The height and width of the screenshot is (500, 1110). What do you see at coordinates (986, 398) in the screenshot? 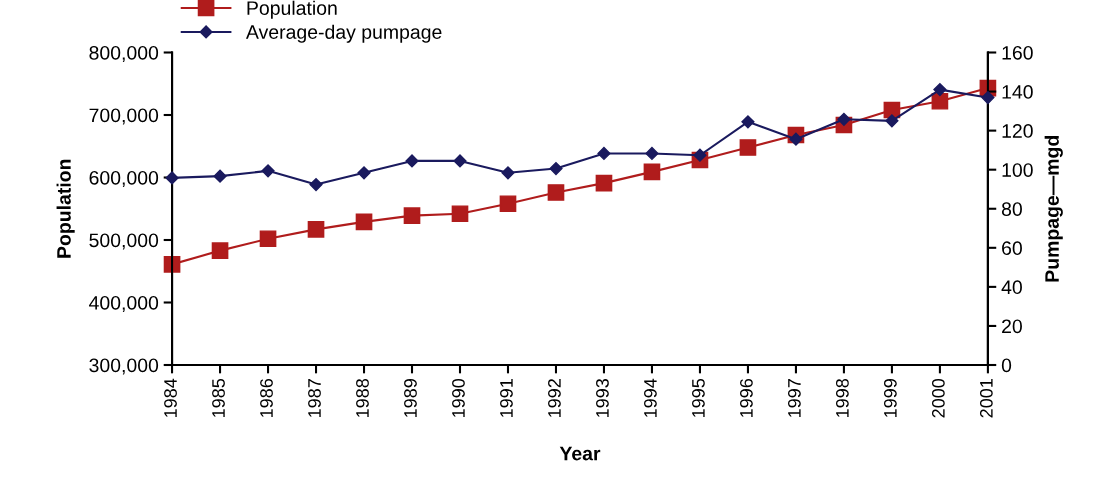
I see `x-tick-label: 2001` at bounding box center [986, 398].